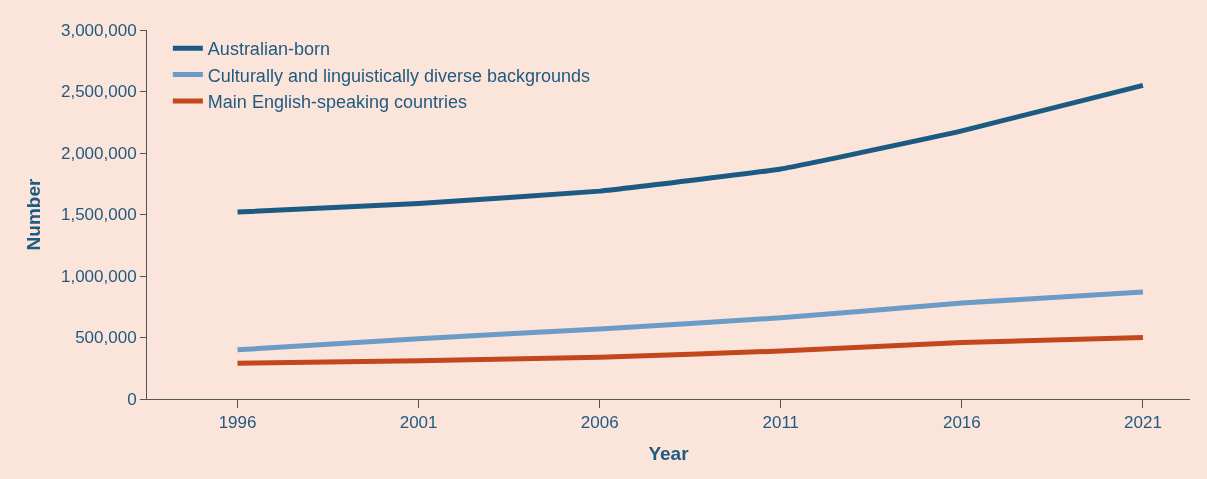 Image resolution: width=1207 pixels, height=479 pixels. I want to click on x-tick-label: 1996, so click(237, 423).